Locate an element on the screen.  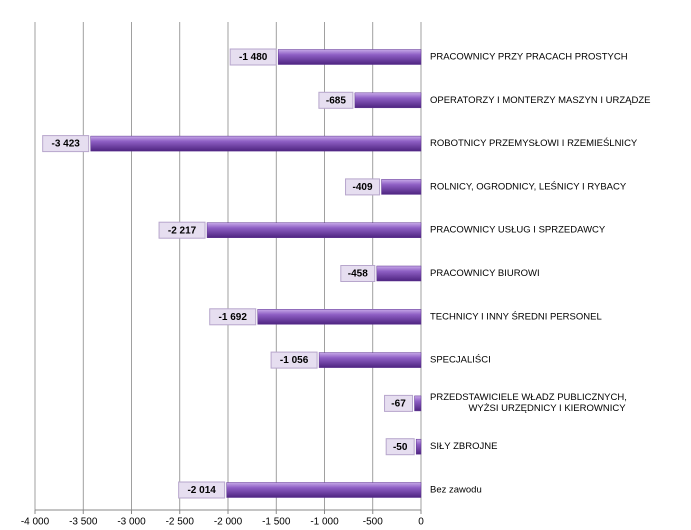
value-label: -50 is located at coordinates (400, 447).